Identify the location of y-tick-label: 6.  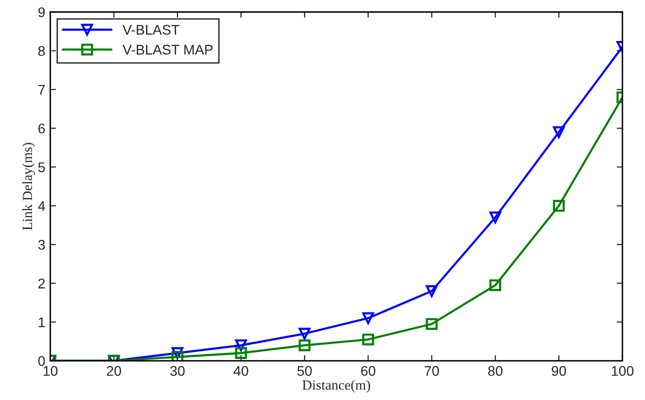
(41, 129).